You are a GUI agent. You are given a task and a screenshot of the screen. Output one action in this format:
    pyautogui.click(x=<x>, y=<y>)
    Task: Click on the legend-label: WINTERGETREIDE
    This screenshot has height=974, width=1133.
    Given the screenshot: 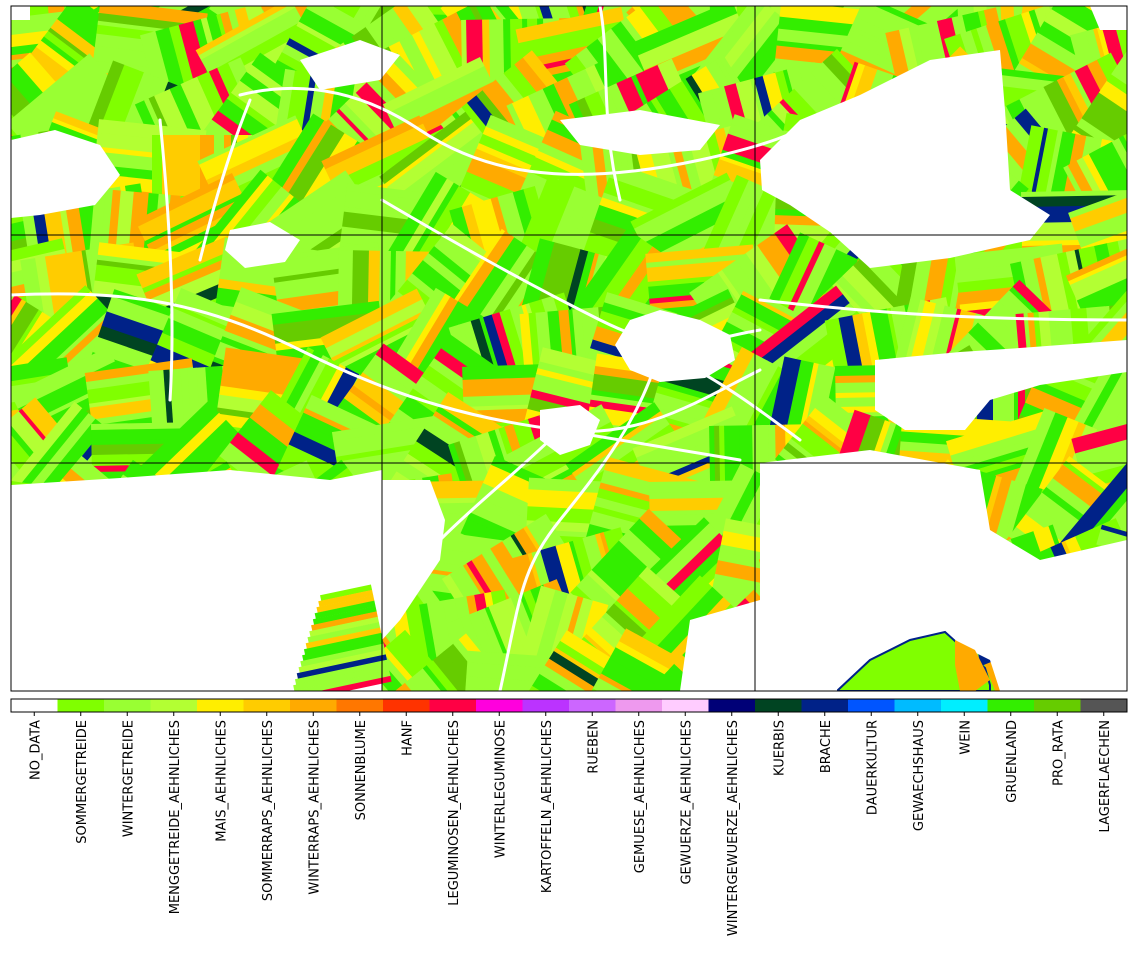 What is the action you would take?
    pyautogui.click(x=128, y=778)
    